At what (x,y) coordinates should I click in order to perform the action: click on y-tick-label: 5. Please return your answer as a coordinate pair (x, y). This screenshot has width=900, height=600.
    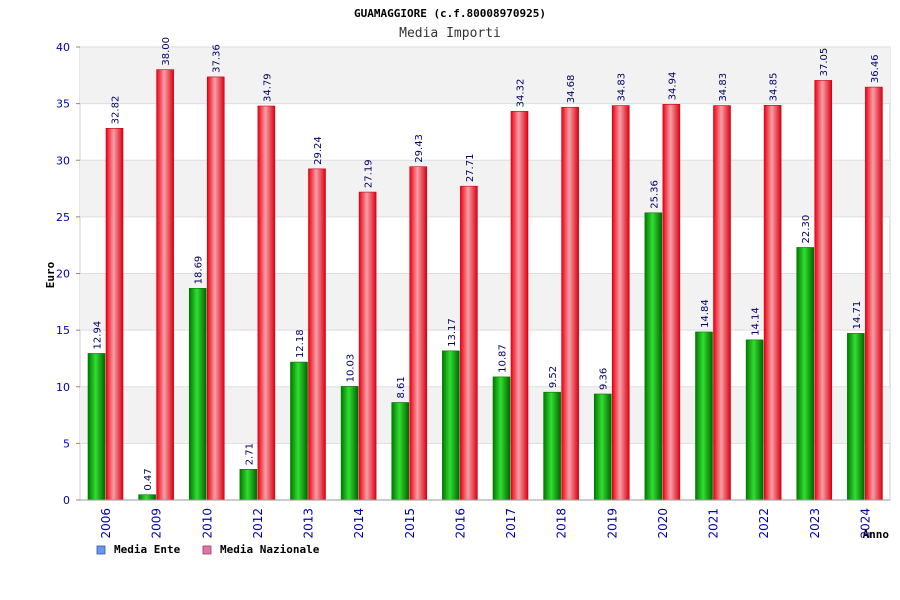
    Looking at the image, I should click on (66, 443).